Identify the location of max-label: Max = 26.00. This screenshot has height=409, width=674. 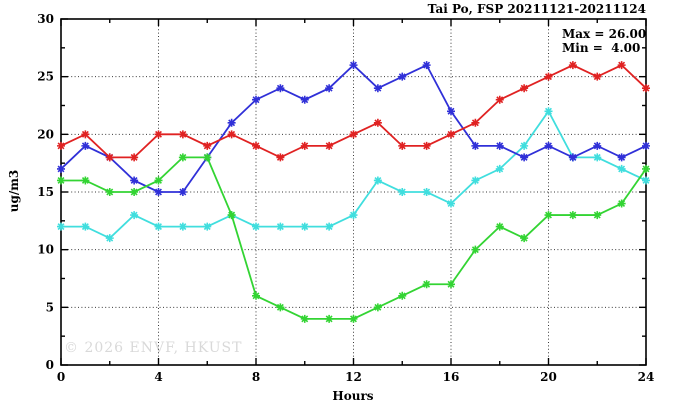
(604, 34).